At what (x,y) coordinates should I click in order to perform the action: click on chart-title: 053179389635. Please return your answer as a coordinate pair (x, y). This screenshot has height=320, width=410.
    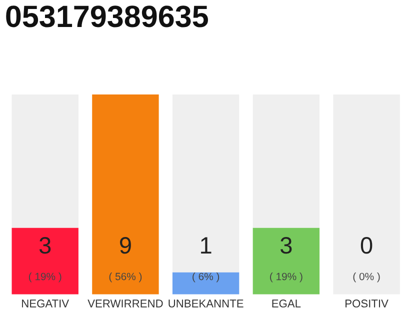
    Looking at the image, I should click on (107, 17).